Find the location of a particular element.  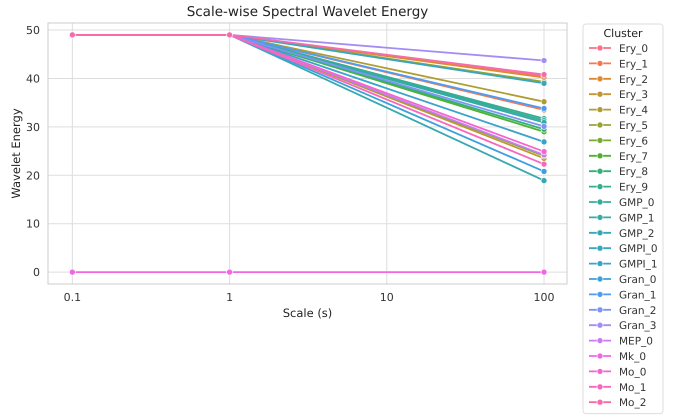

legend-label: Gran_2 is located at coordinates (637, 310).